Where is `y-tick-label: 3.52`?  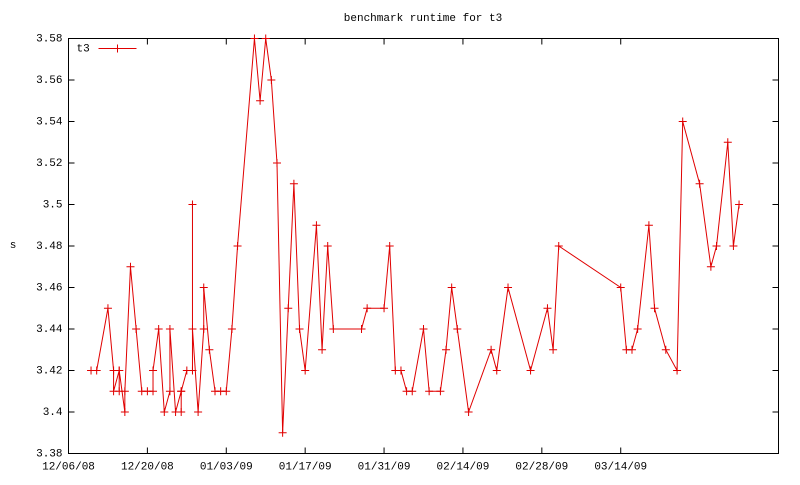 y-tick-label: 3.52 is located at coordinates (49, 164).